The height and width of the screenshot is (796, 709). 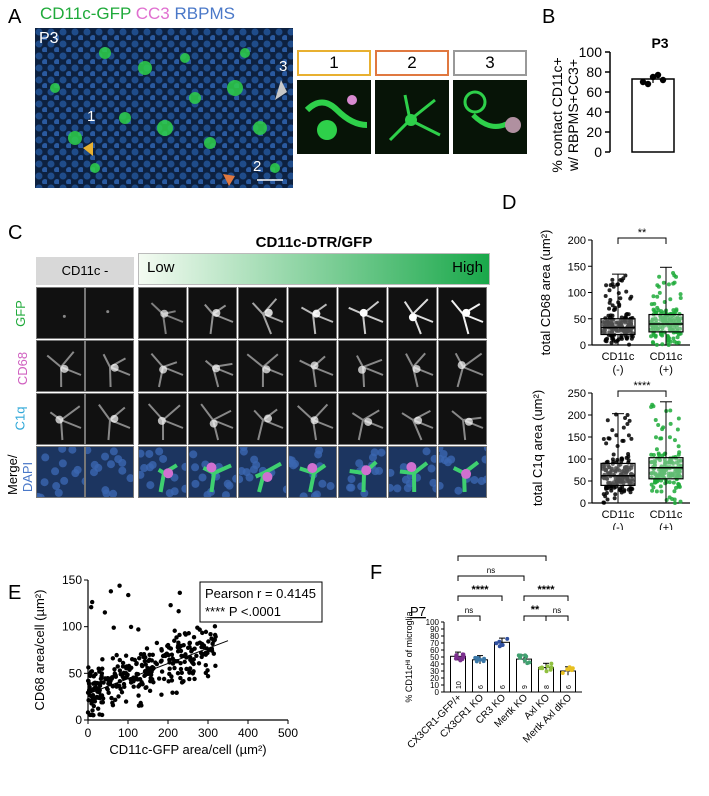 What do you see at coordinates (490, 117) in the screenshot?
I see `inset-3-image` at bounding box center [490, 117].